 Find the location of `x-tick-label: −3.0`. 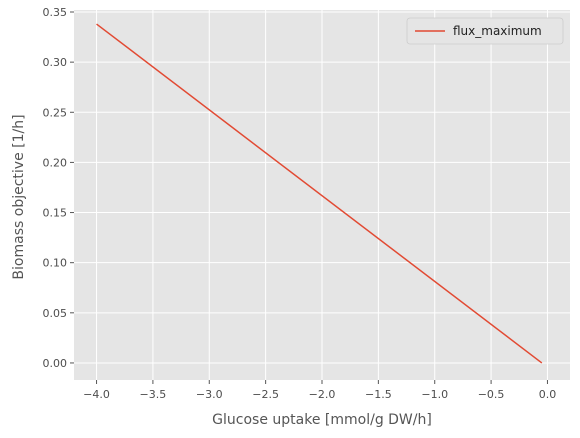

x-tick-label: −3.0 is located at coordinates (209, 394).